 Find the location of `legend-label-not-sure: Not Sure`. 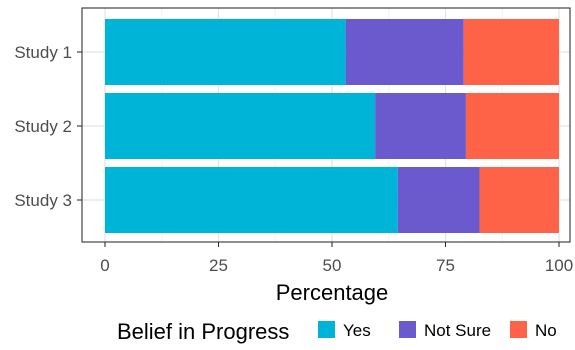

legend-label-not-sure: Not Sure is located at coordinates (457, 330).